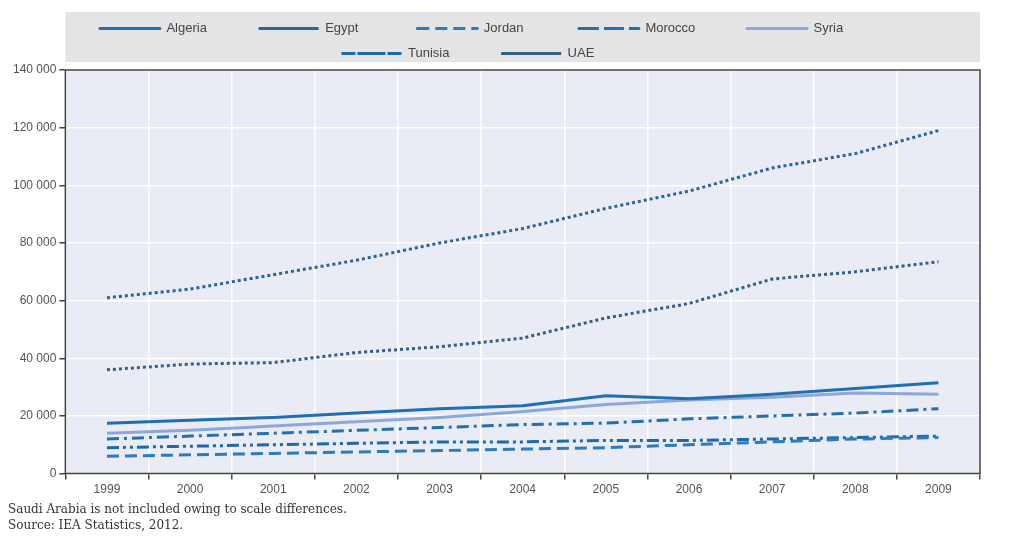 This screenshot has width=1021, height=552. What do you see at coordinates (34, 126) in the screenshot?
I see `y-tick-label: 120 000` at bounding box center [34, 126].